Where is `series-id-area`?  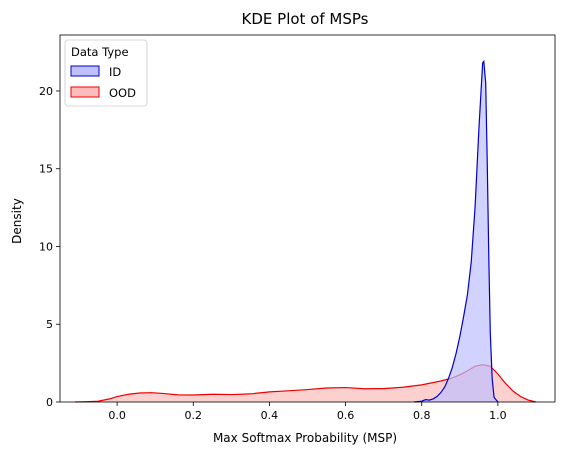
series-id-area is located at coordinates (456, 231).